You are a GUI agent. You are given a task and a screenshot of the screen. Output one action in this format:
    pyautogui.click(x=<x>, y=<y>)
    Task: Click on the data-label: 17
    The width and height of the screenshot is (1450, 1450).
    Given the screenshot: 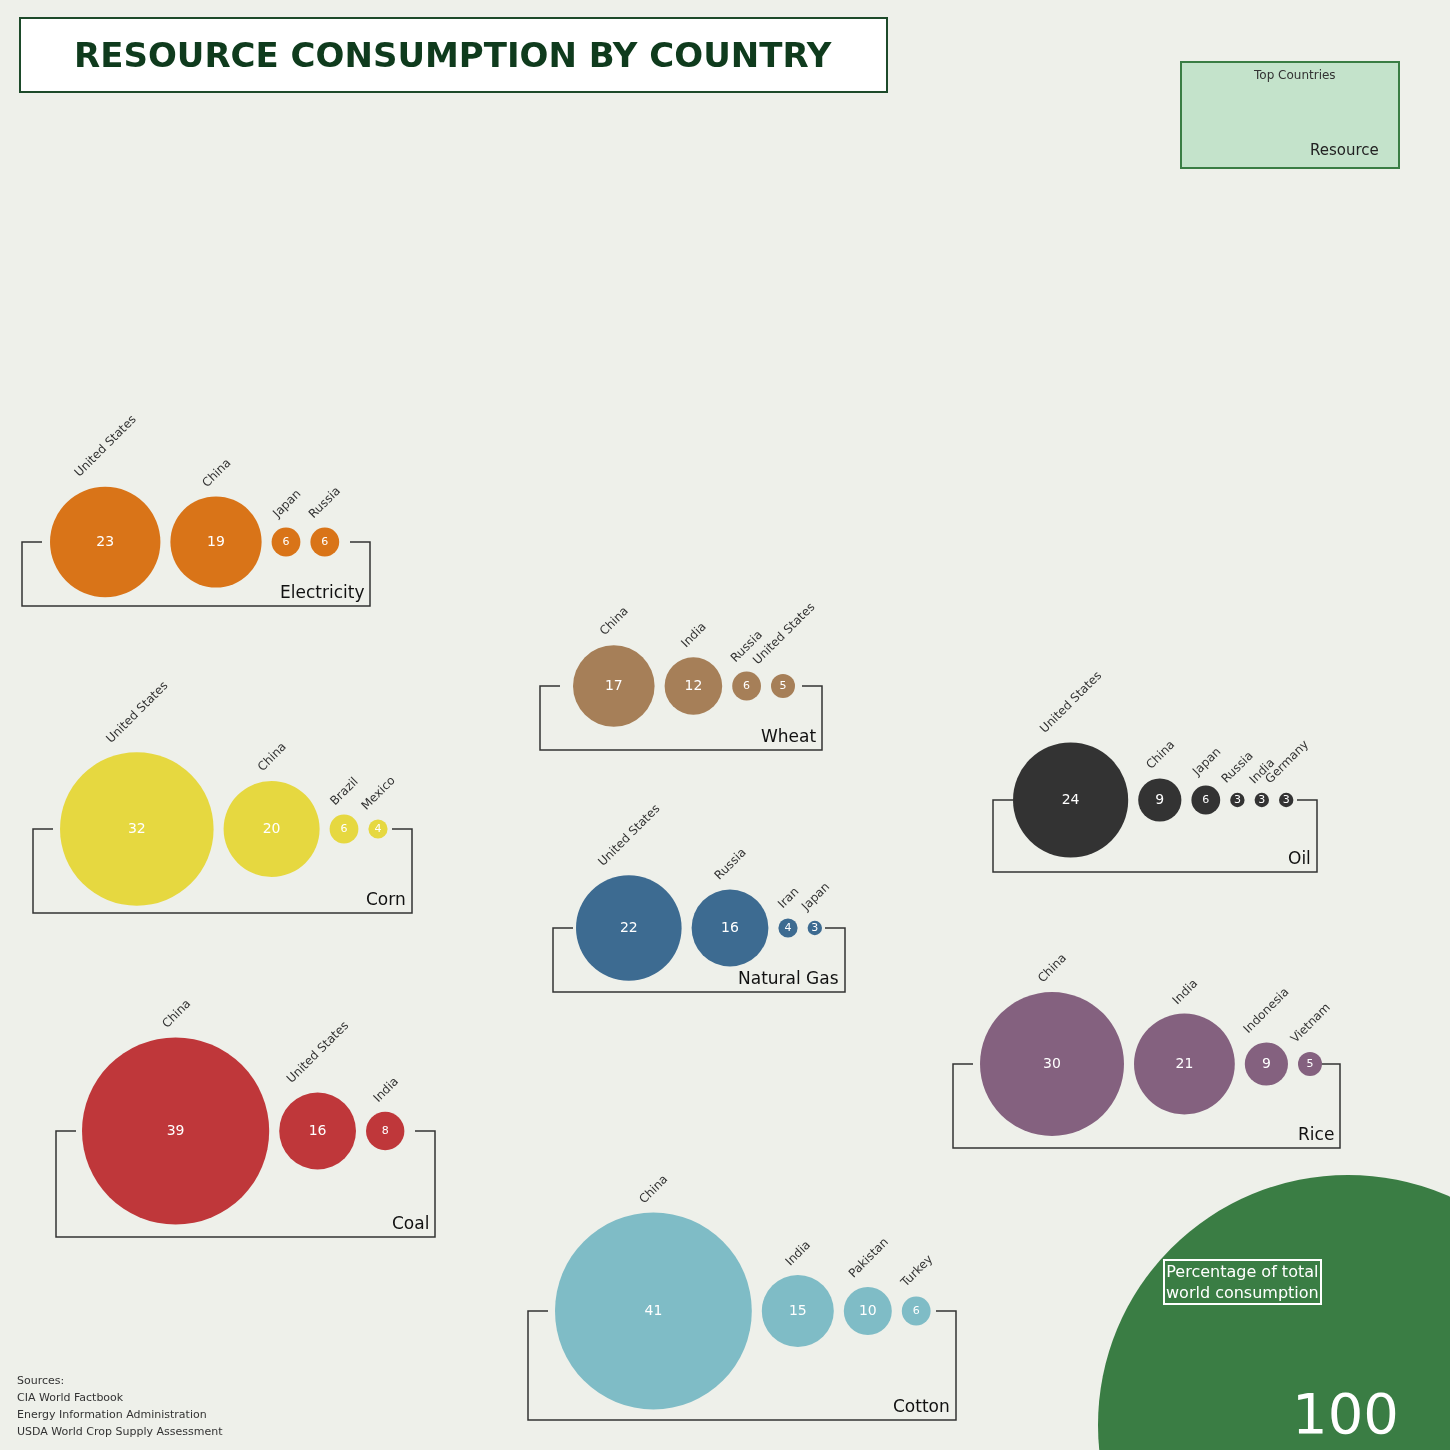 What is the action you would take?
    pyautogui.click(x=613, y=684)
    